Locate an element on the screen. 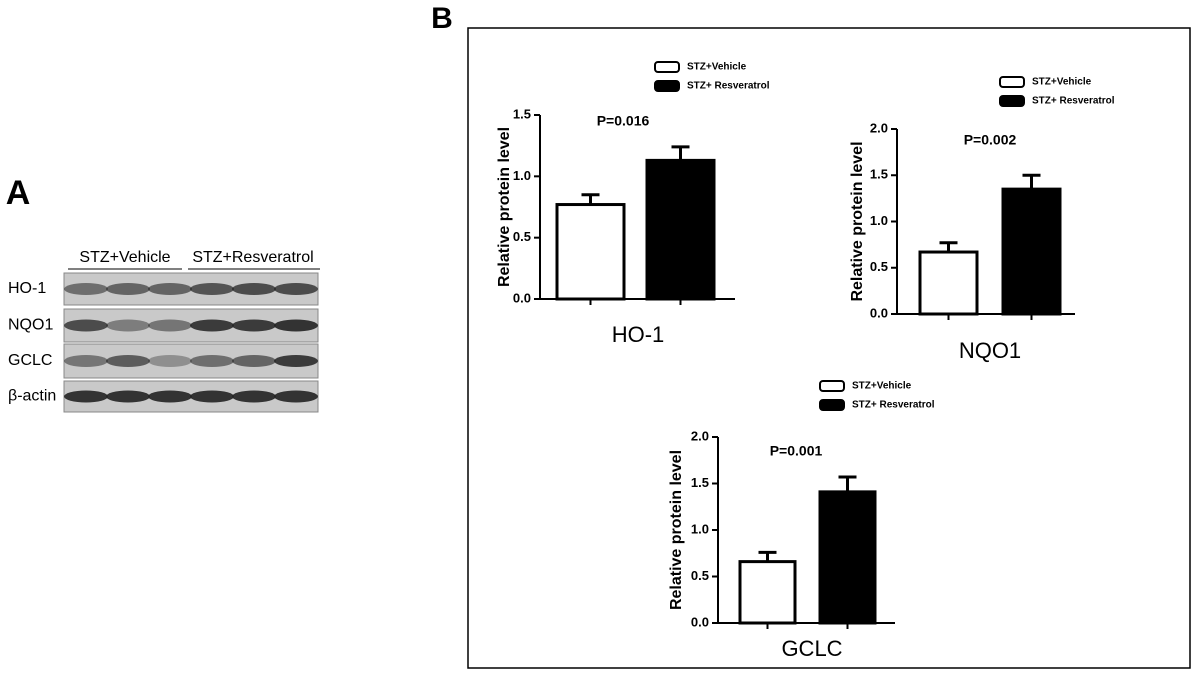 This screenshot has height=677, width=1200. panel-label: B is located at coordinates (442, 18).